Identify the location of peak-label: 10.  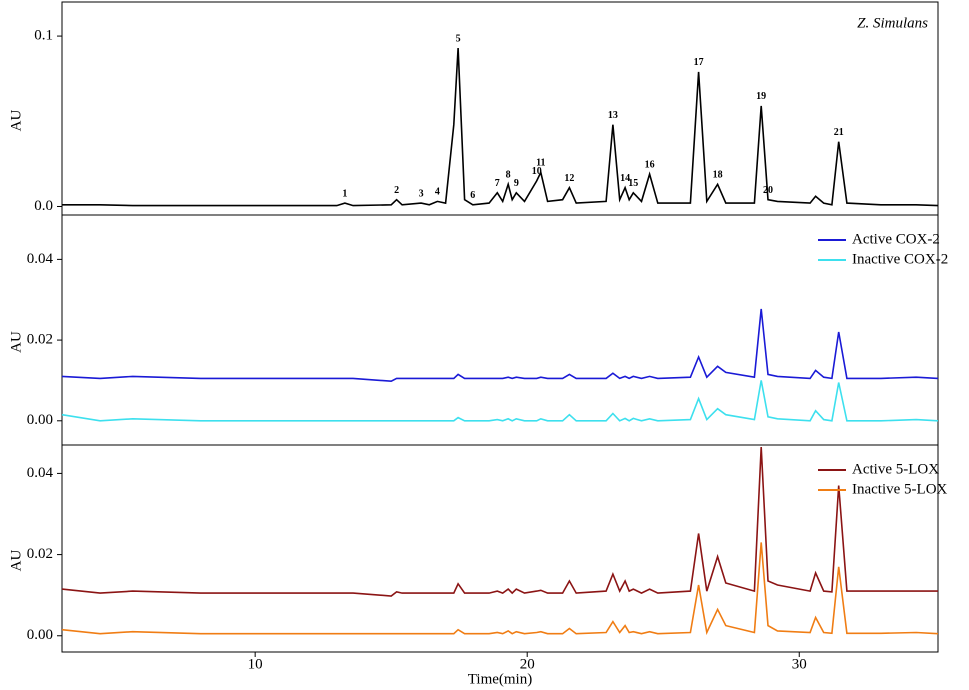
(537, 171).